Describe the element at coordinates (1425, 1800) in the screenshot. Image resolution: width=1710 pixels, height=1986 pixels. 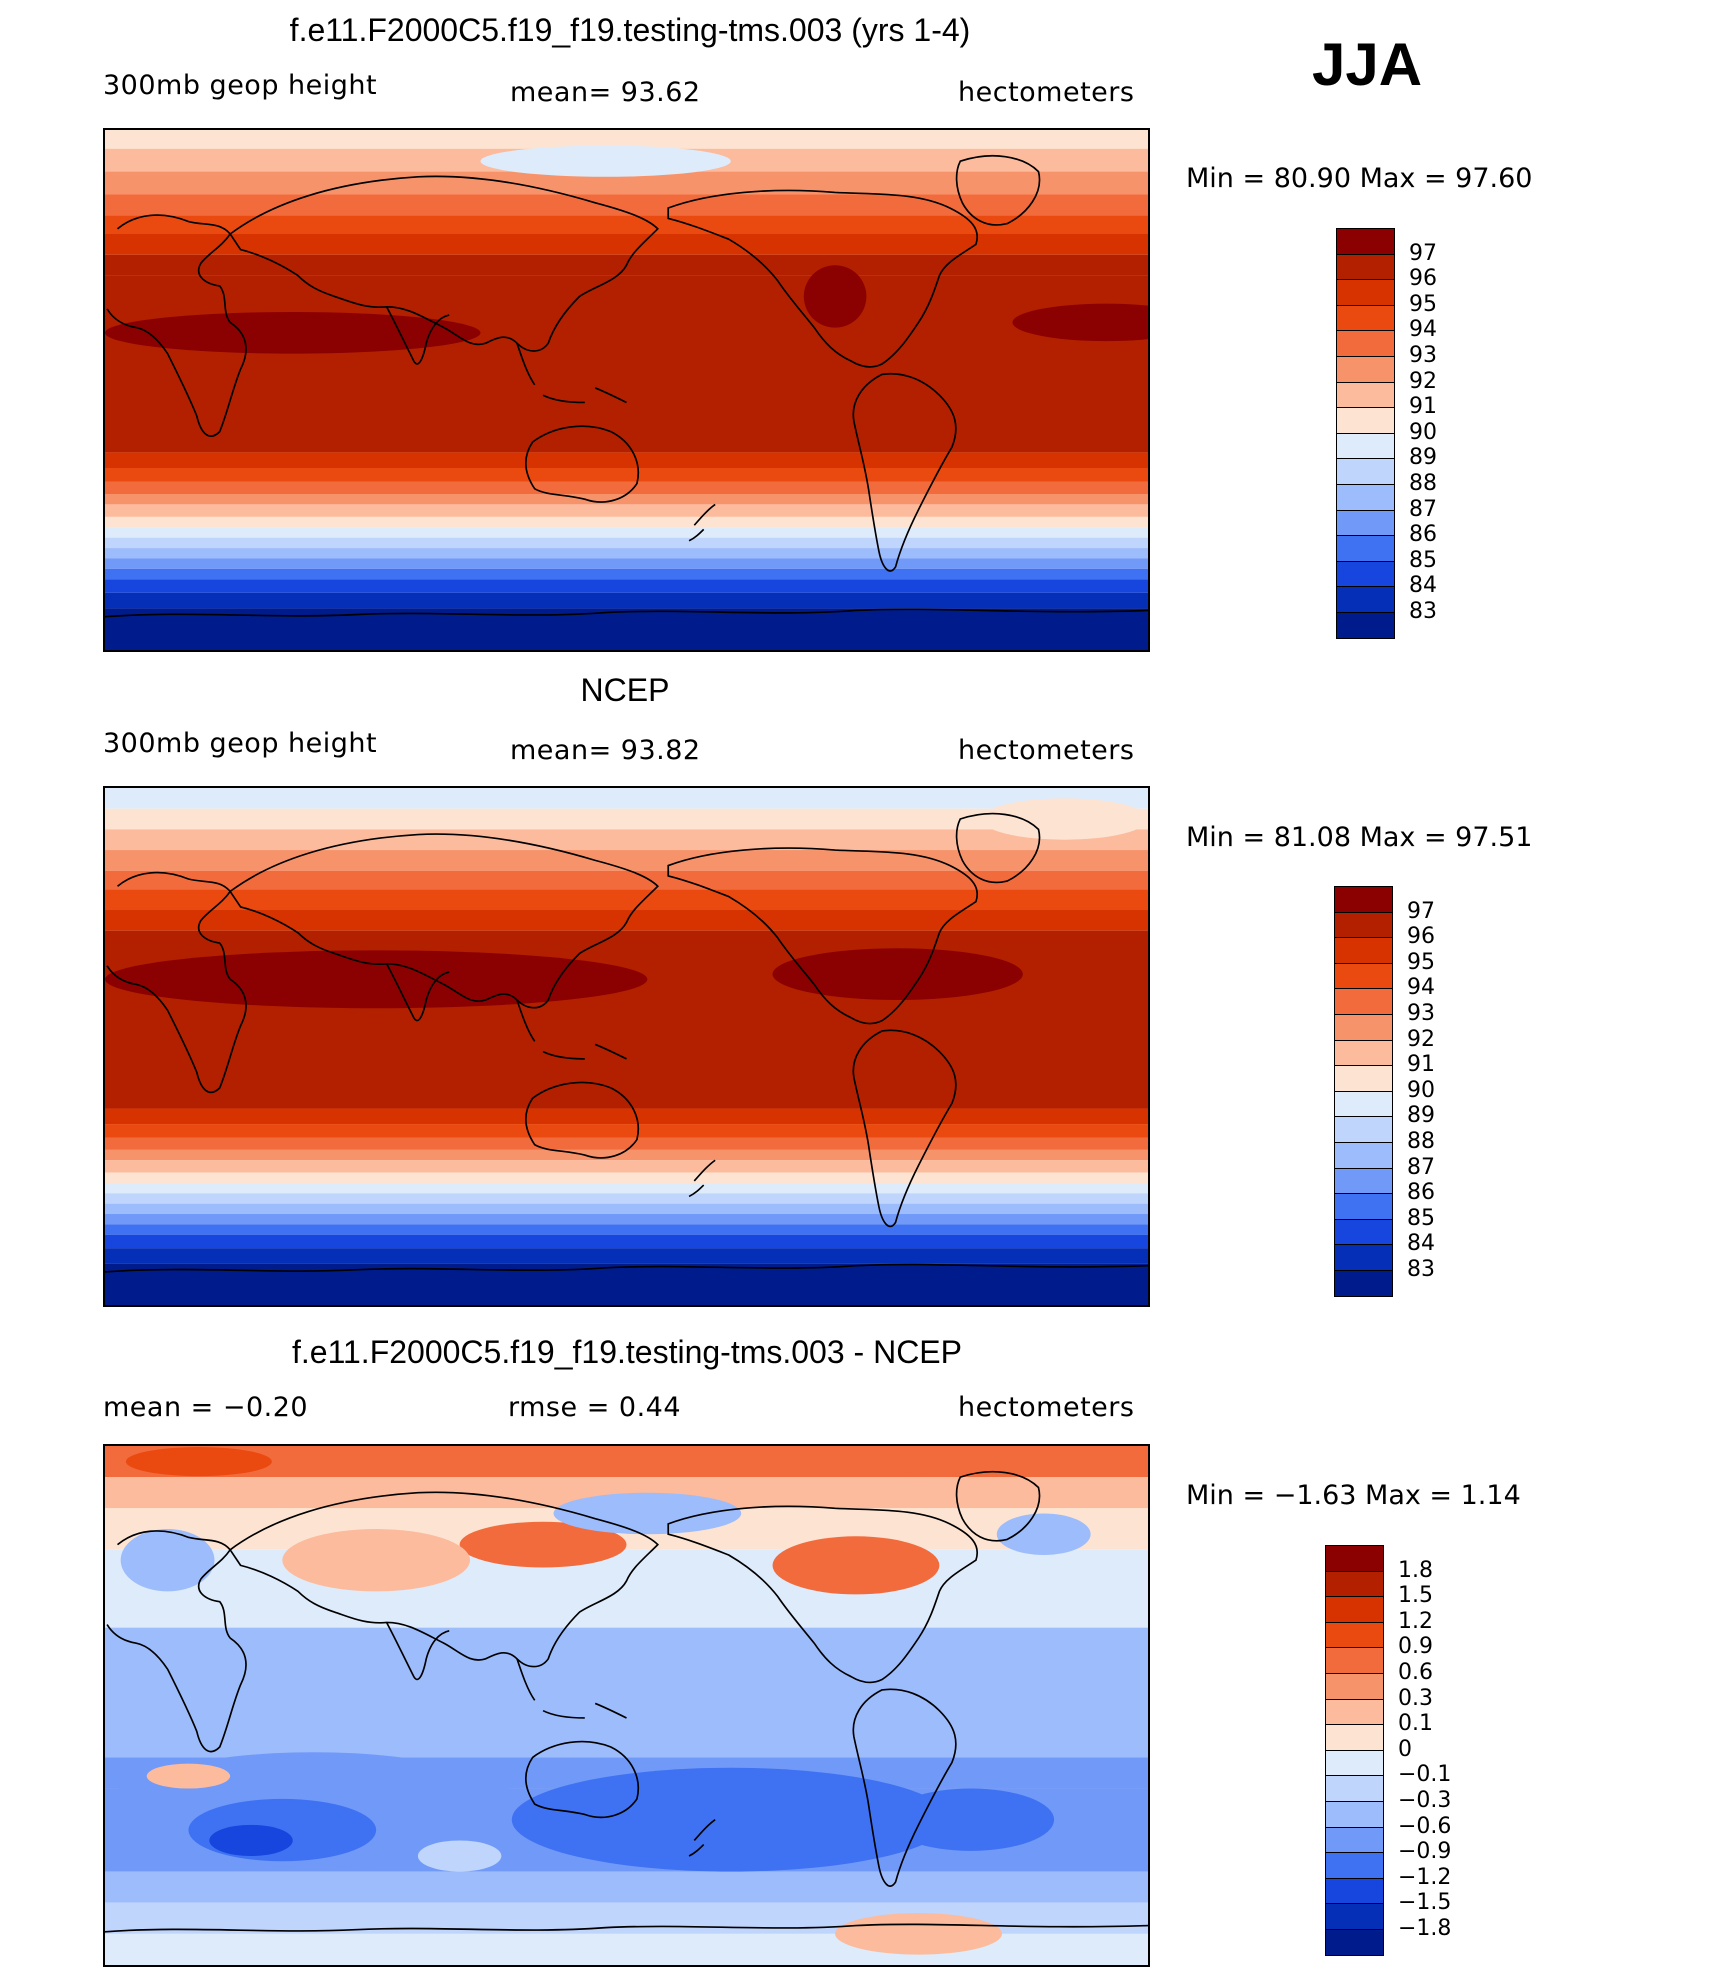
I see `difference-tick-label: −0.3` at that location.